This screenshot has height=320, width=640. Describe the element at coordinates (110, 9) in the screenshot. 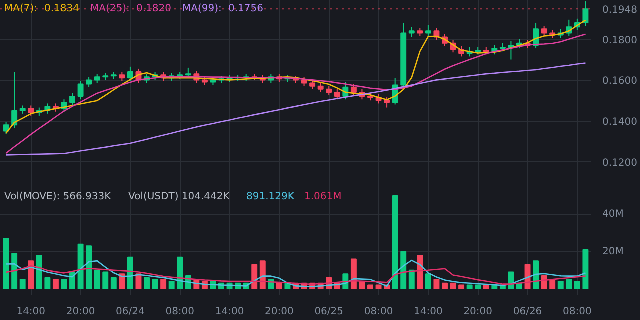

I see `text: MA(25):` at that location.